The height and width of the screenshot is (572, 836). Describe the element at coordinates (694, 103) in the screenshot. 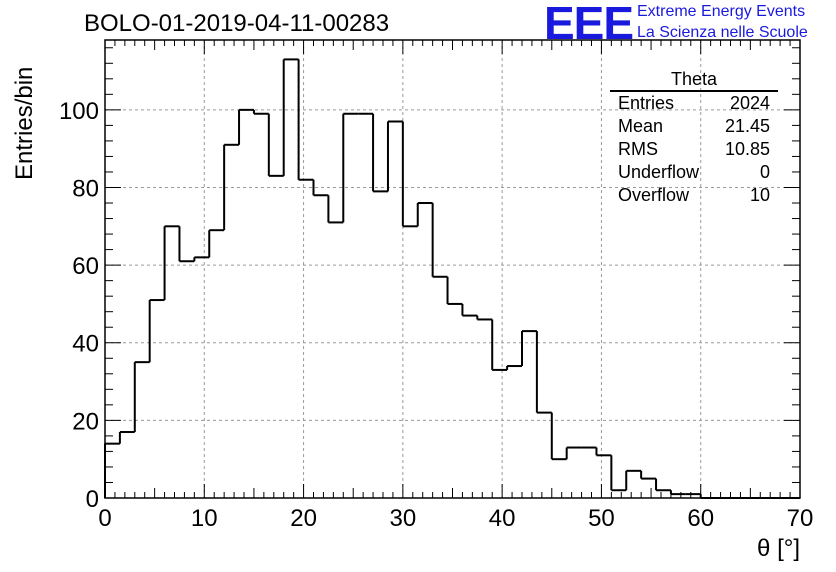

I see `stats-row-entries: Entries 2024` at that location.